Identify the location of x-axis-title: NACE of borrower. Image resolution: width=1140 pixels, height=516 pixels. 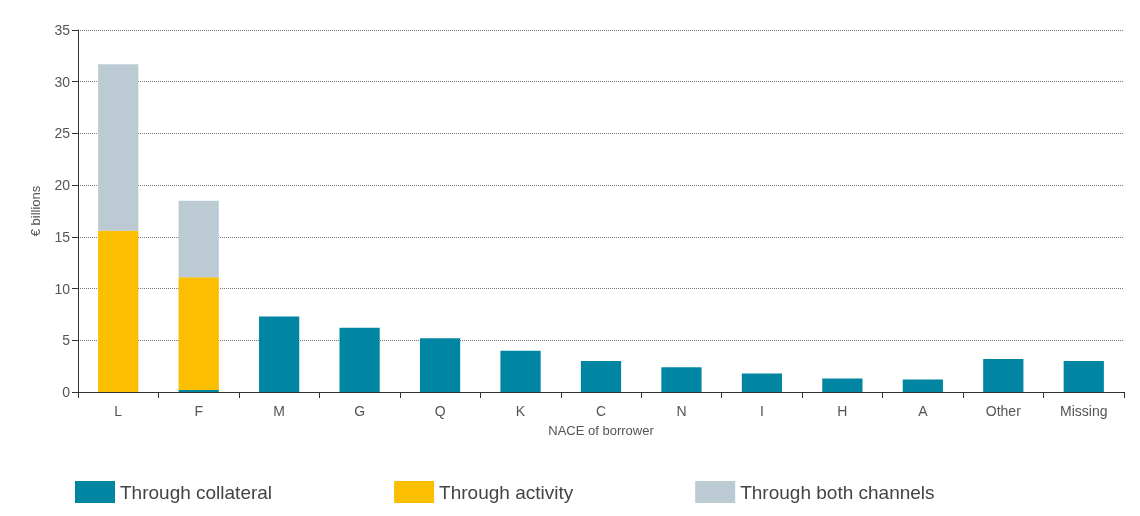
(601, 430).